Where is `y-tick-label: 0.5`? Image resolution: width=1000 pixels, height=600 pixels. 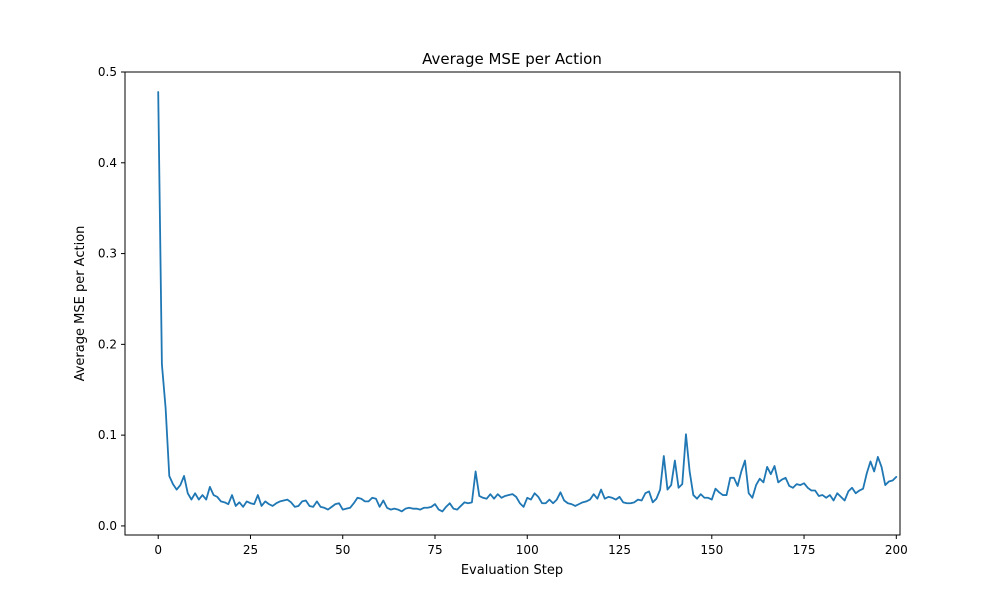 y-tick-label: 0.5 is located at coordinates (107, 72).